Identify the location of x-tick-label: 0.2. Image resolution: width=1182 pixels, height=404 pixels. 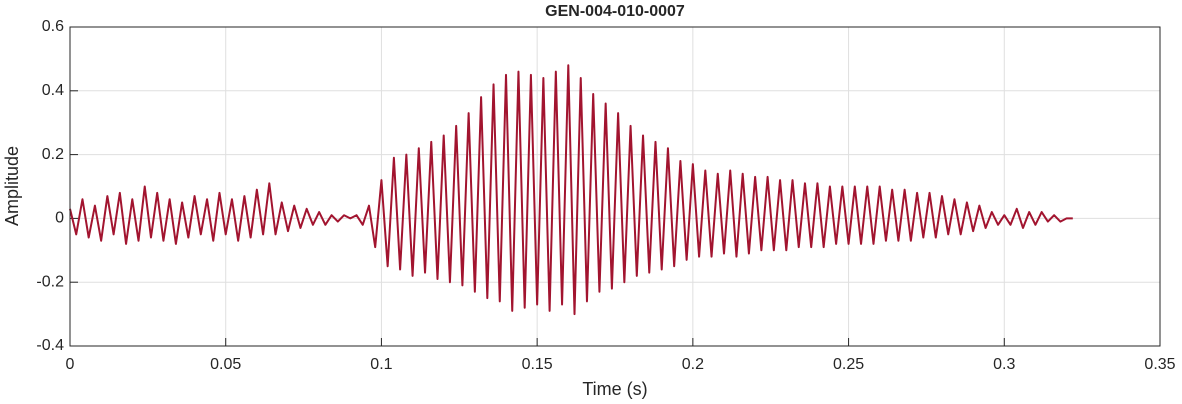
(693, 364).